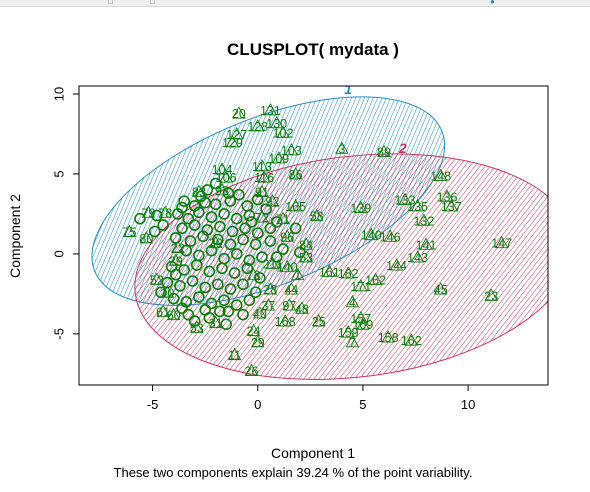 Image resolution: width=590 pixels, height=492 pixels. I want to click on point-label-49: 83, so click(199, 193).